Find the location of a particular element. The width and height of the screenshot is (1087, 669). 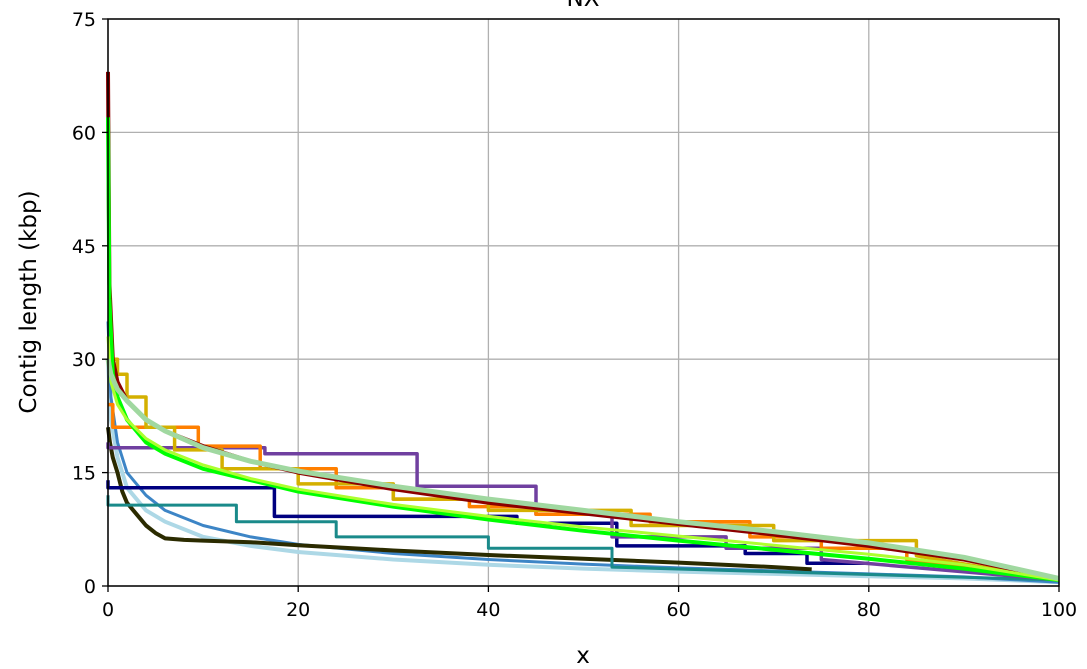

y-tick-label: 30 is located at coordinates (84, 360).